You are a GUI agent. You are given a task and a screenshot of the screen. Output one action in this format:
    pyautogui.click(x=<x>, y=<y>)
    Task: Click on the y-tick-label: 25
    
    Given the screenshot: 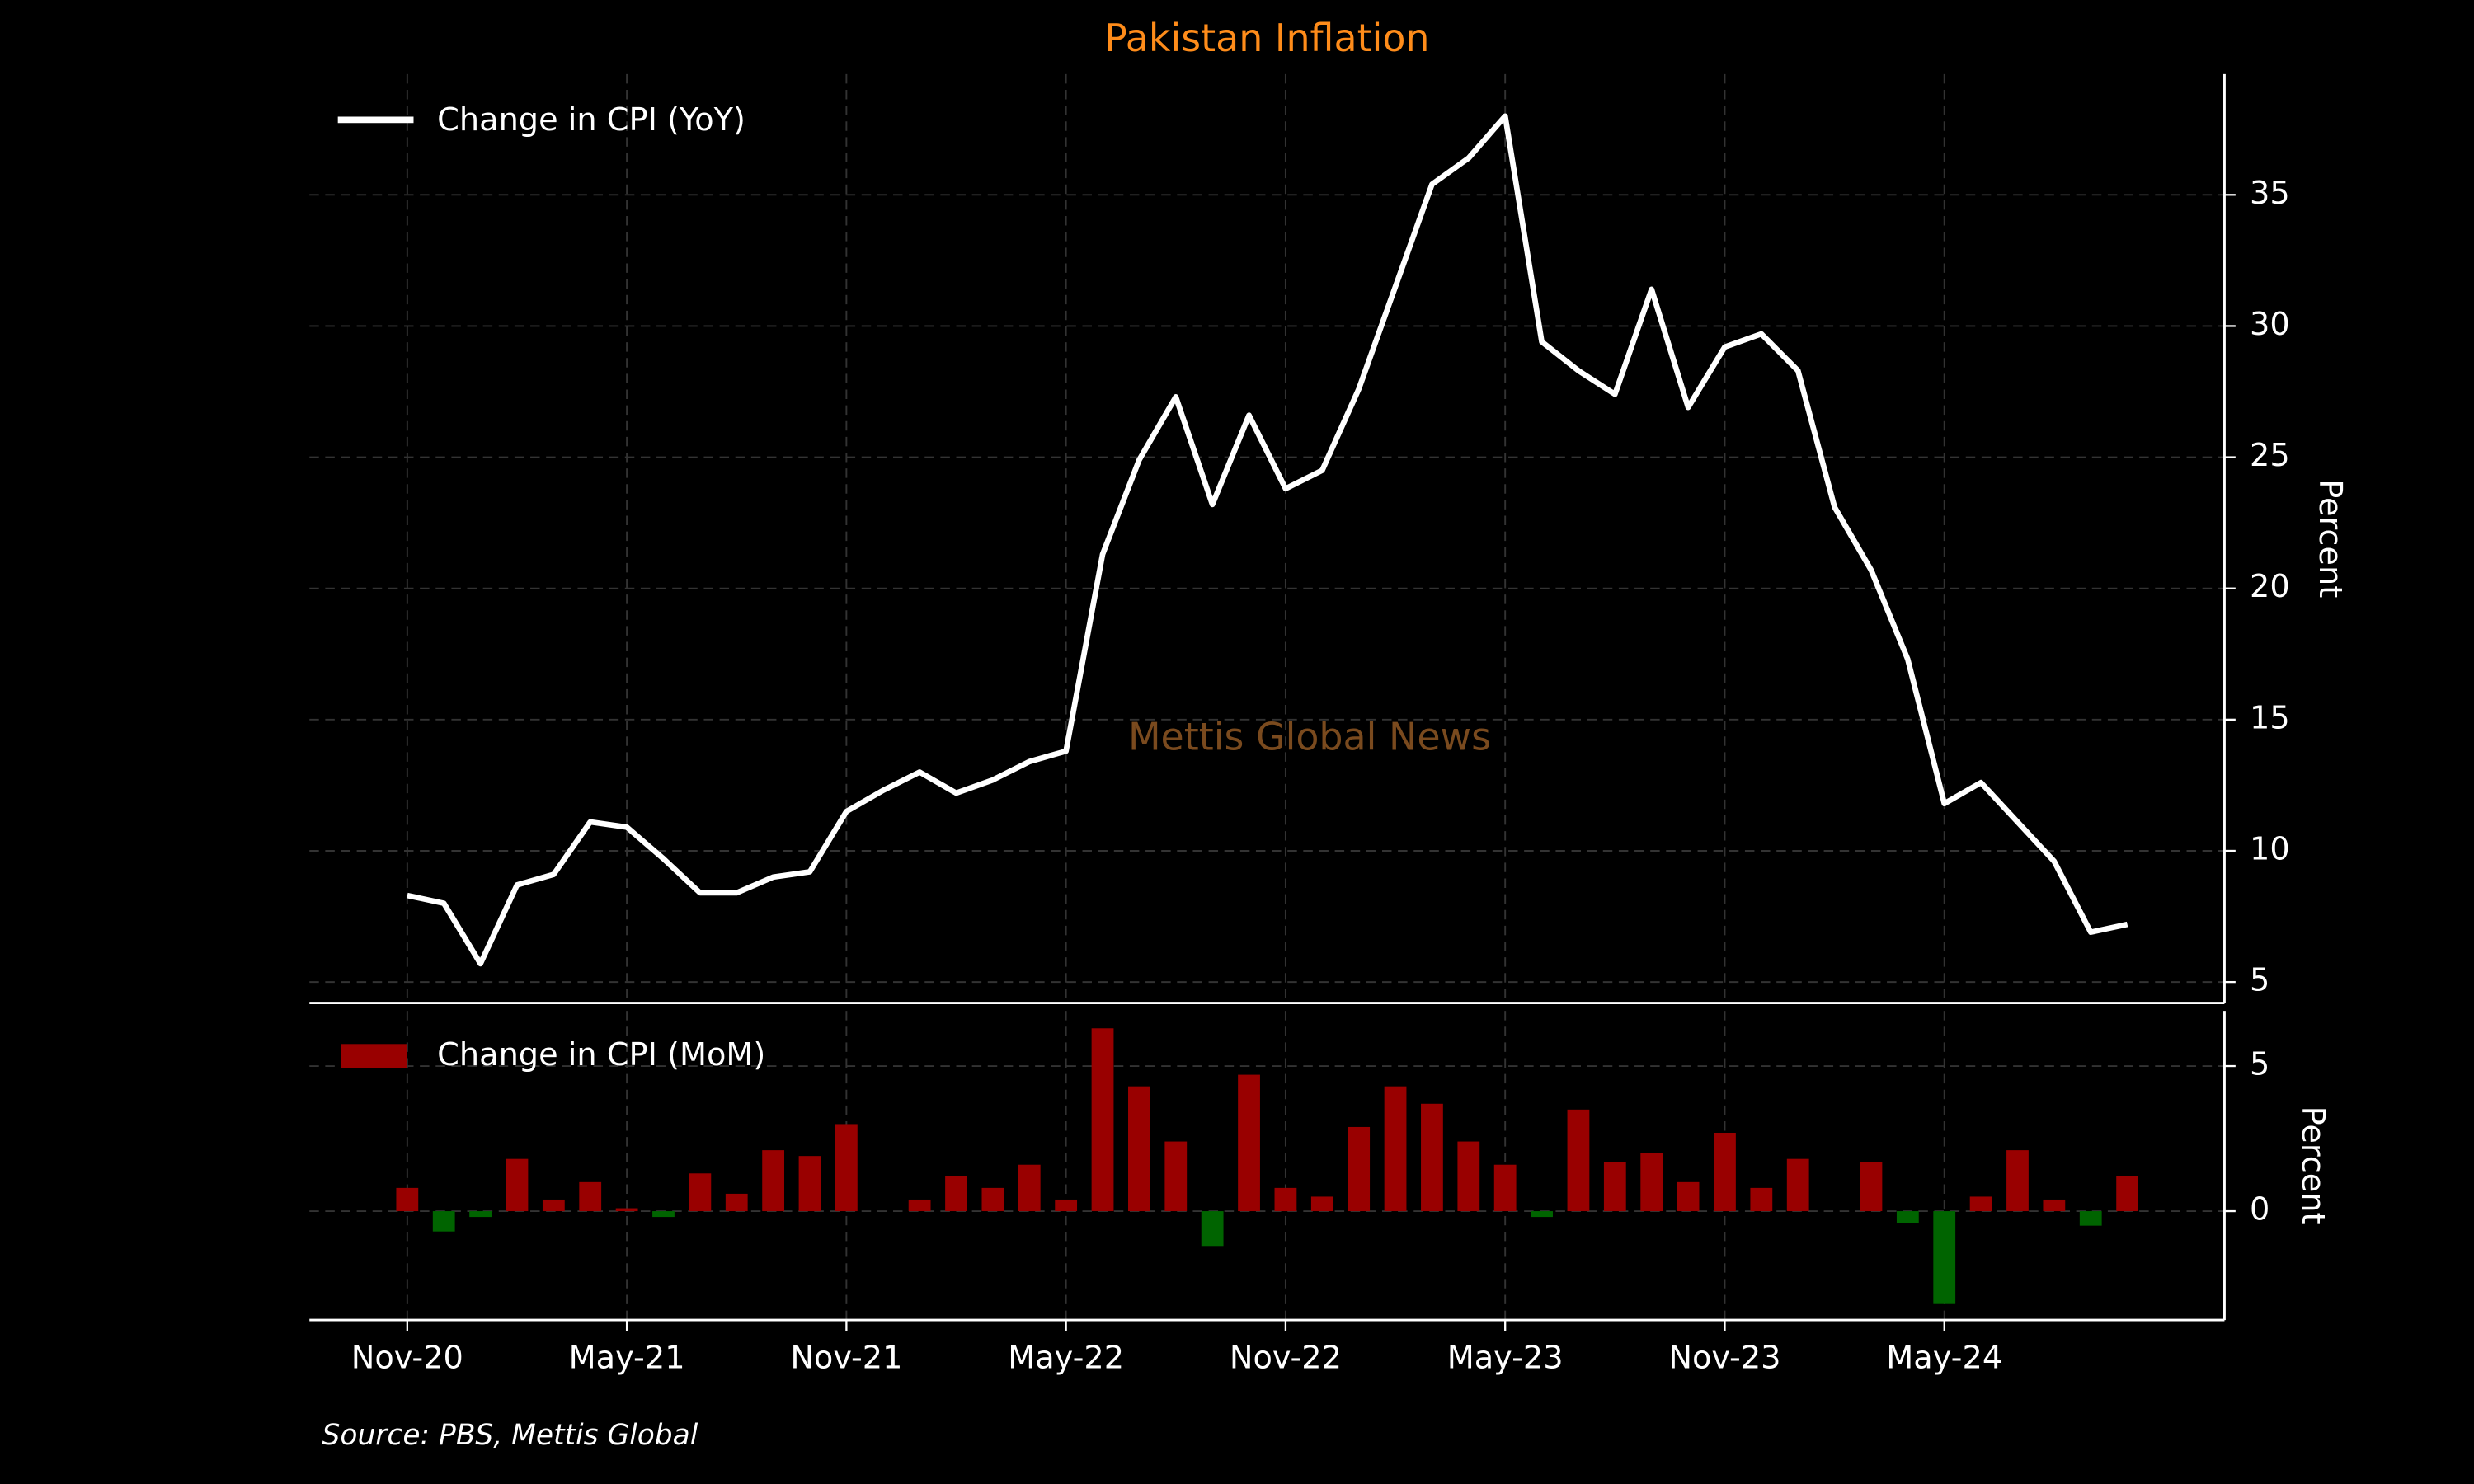 What is the action you would take?
    pyautogui.click(x=2270, y=455)
    